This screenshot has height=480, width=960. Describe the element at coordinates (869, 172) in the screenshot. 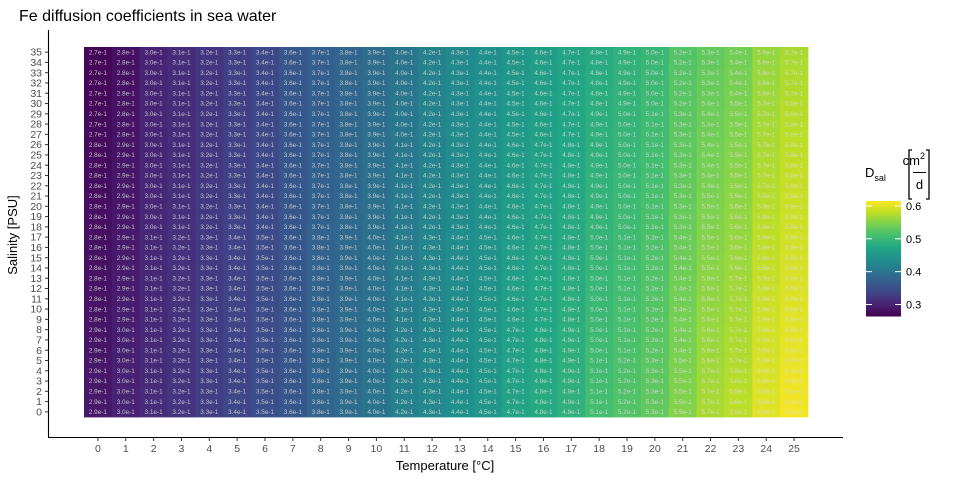

I see `legend-title-main: D` at that location.